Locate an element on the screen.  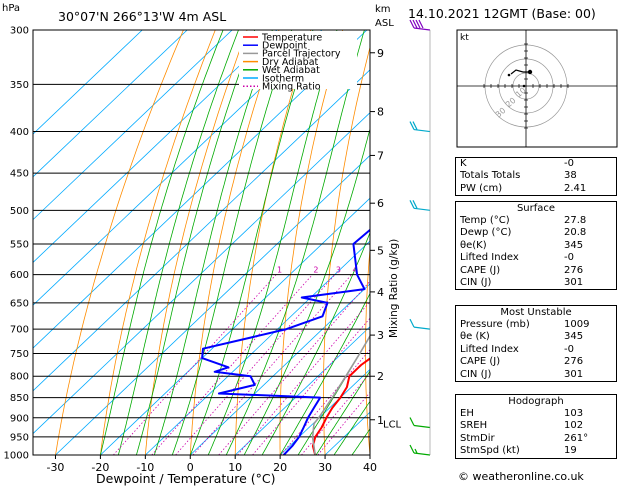
most-unstable-row: θe (K) 345 is located at coordinates (536, 337).